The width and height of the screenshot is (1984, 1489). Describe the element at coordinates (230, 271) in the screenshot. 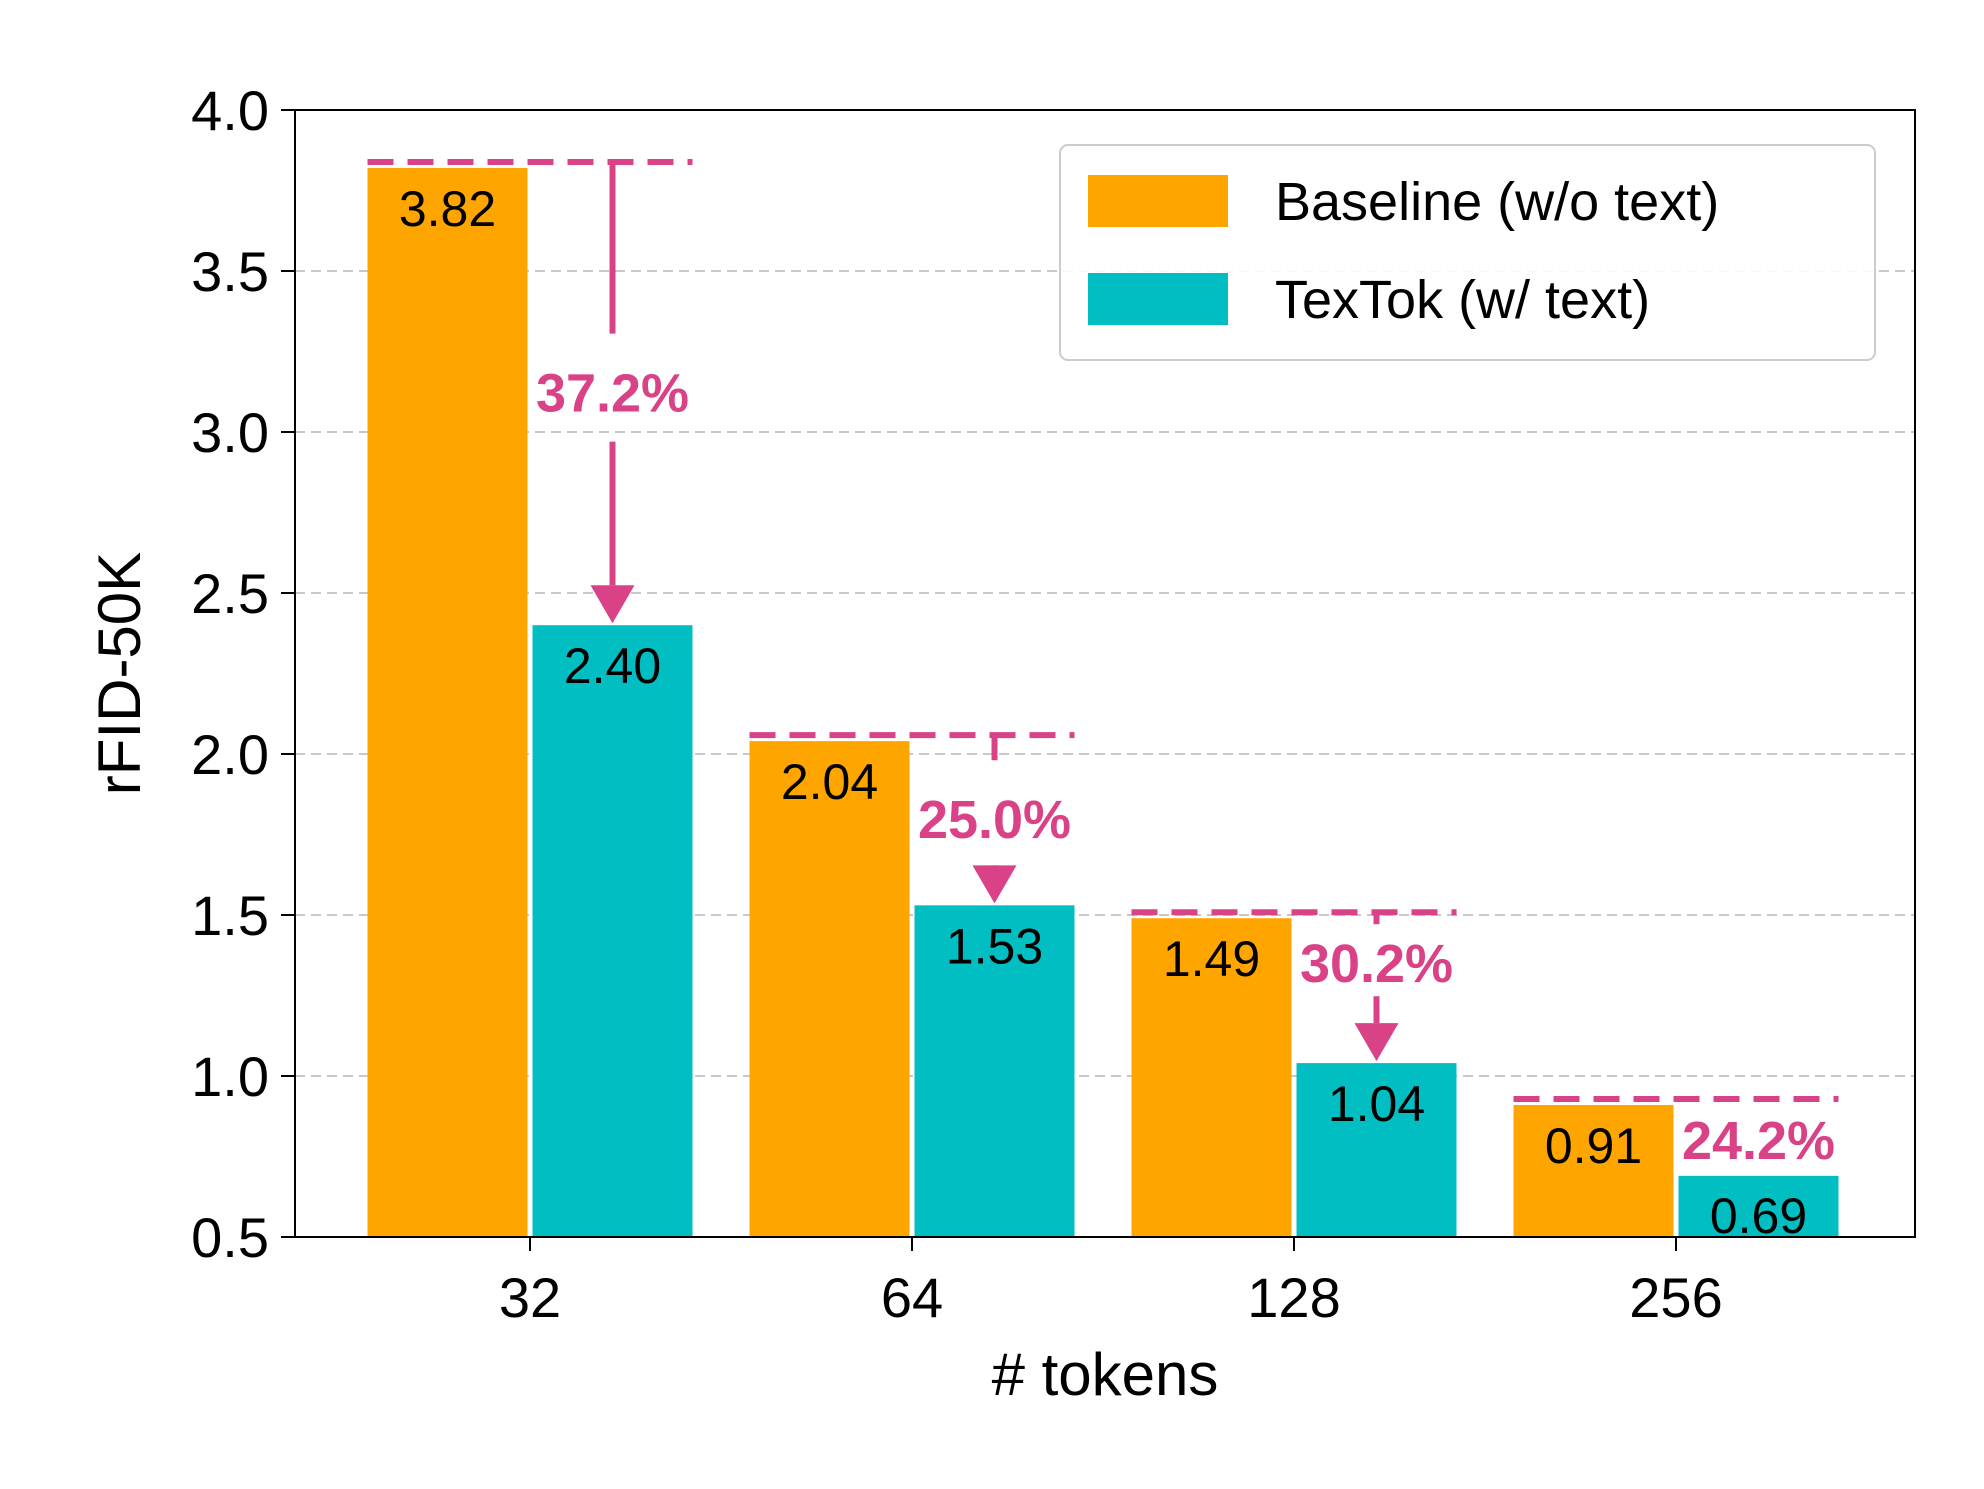

I see `y-tick-label: 3.5` at that location.